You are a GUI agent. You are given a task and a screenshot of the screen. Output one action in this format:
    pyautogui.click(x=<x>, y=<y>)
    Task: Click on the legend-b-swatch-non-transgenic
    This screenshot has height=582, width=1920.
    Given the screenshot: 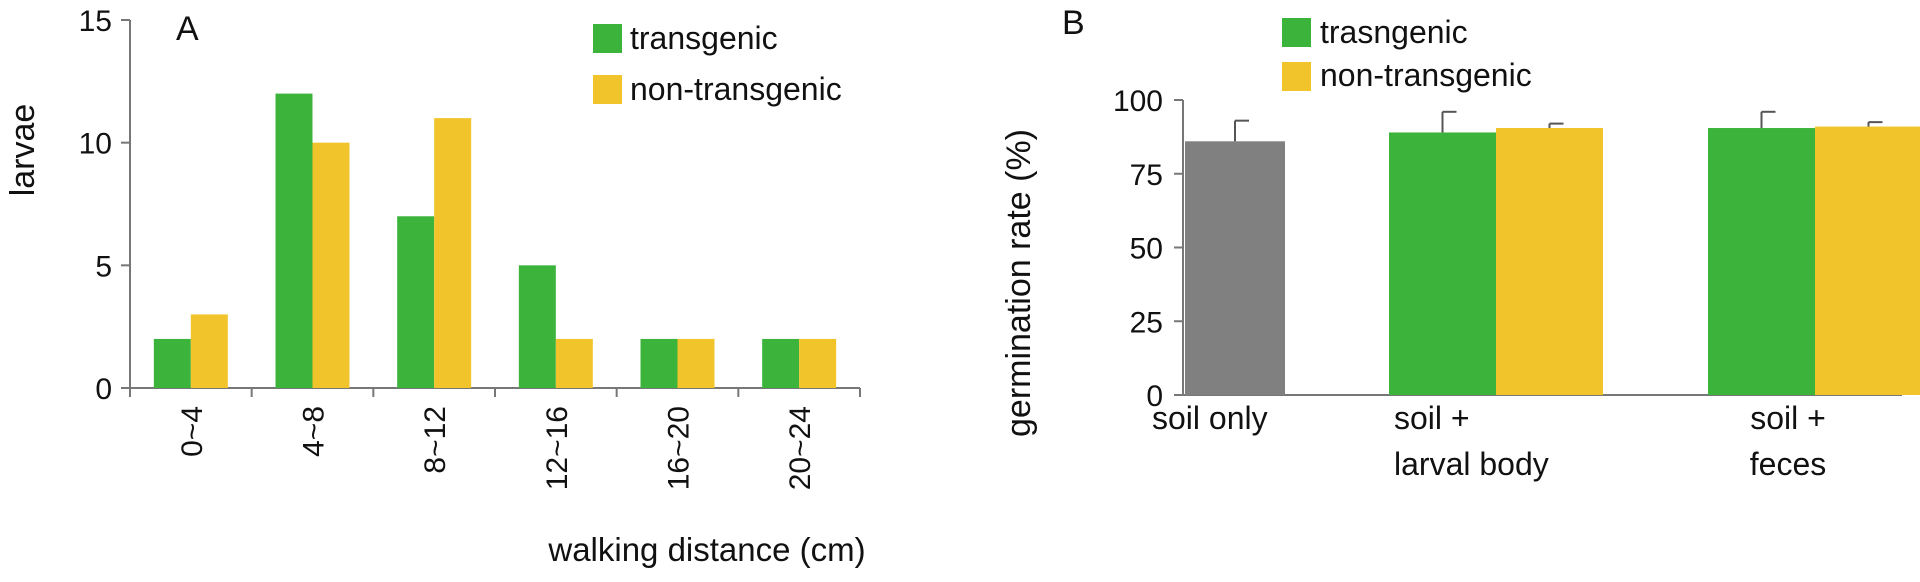 What is the action you would take?
    pyautogui.click(x=1296, y=76)
    